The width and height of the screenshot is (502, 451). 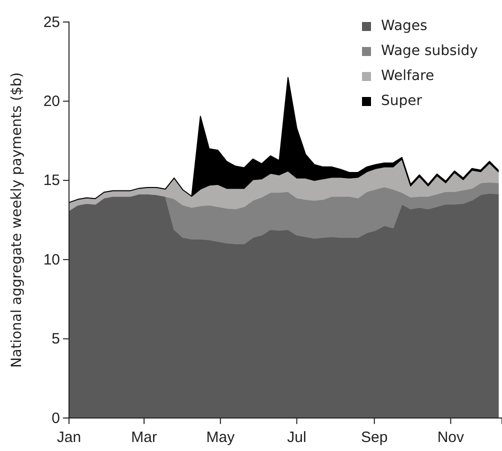 What do you see at coordinates (451, 437) in the screenshot?
I see `x-tick-label: Nov` at bounding box center [451, 437].